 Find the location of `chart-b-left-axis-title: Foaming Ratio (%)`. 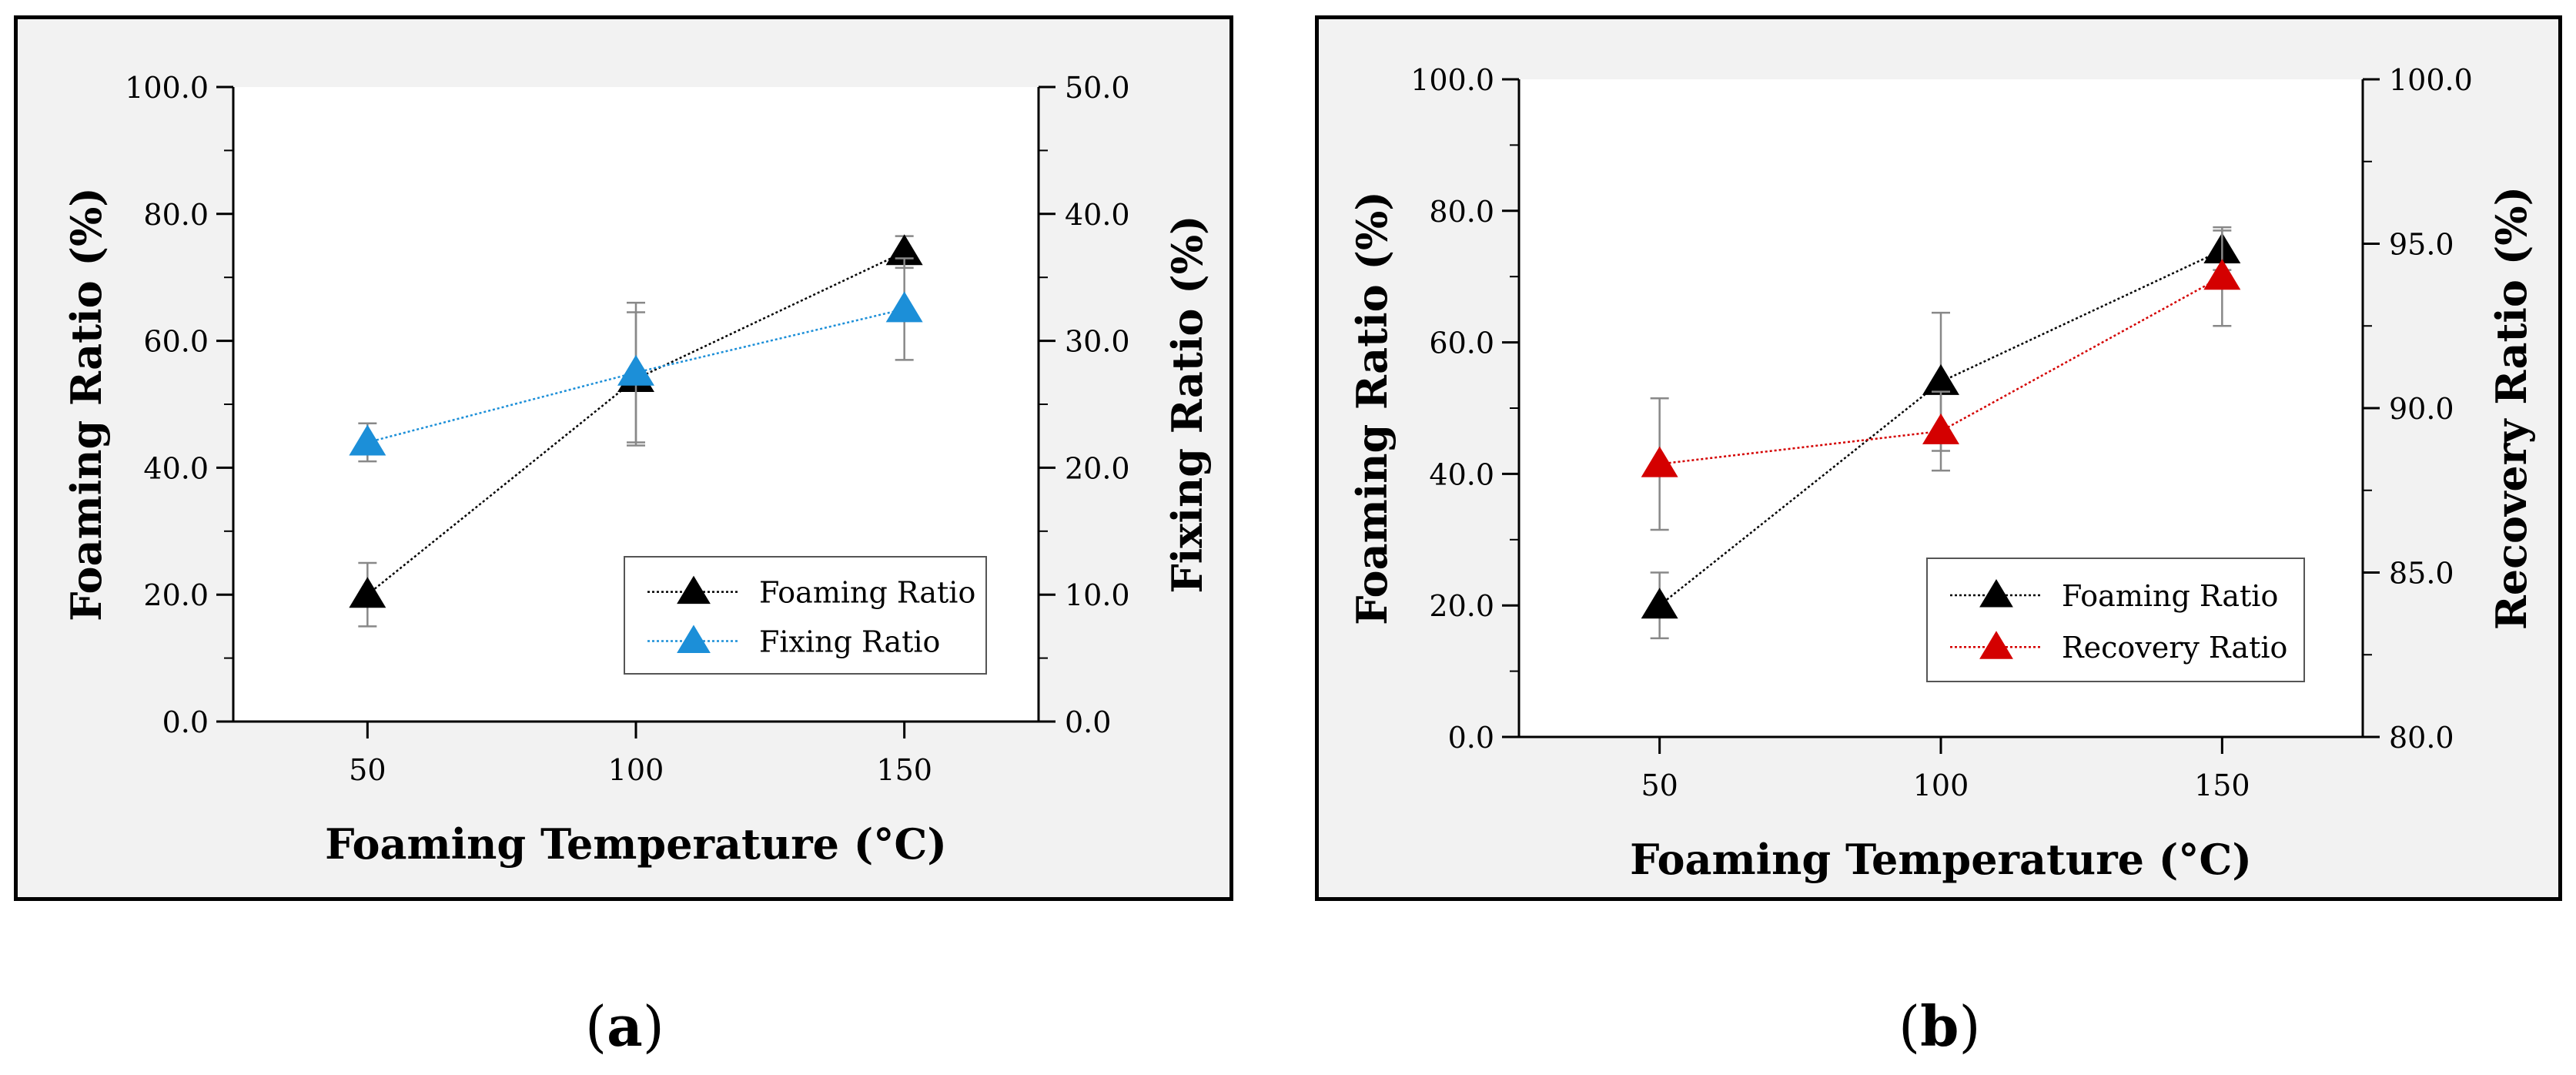

chart-b-left-axis-title: Foaming Ratio (%) is located at coordinates (1372, 408).